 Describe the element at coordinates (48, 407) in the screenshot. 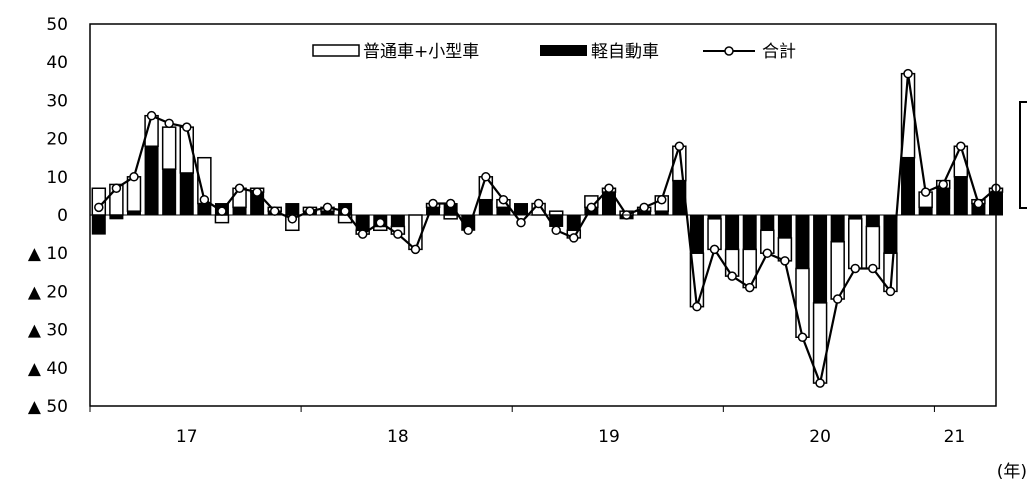

I see `y-tick-label: ▲ 50` at that location.